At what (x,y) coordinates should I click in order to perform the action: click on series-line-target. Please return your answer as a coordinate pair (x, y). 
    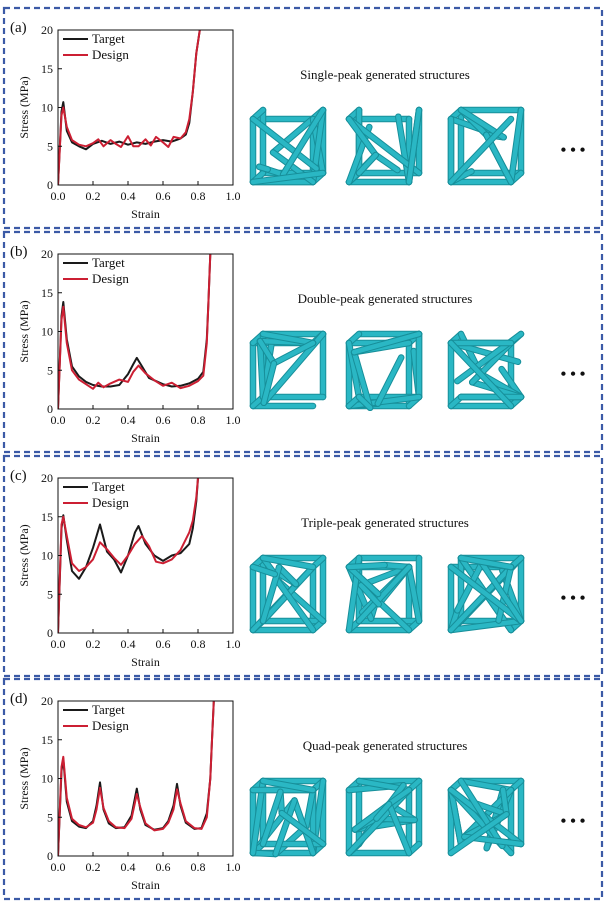
    Looking at the image, I should click on (128, 555).